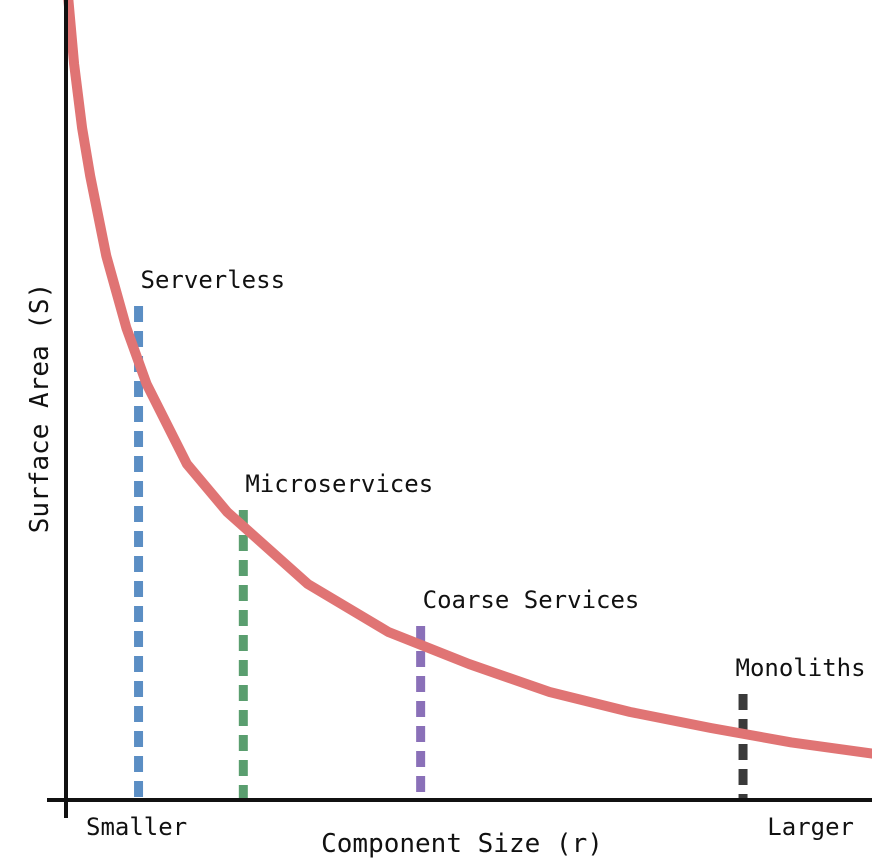 The width and height of the screenshot is (872, 868). I want to click on x-tick-label-smaller: Smaller, so click(136, 827).